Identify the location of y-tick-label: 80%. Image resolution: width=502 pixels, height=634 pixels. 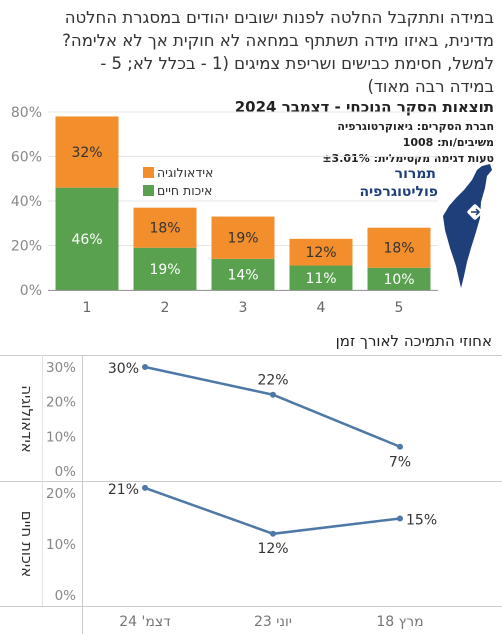
(26, 113).